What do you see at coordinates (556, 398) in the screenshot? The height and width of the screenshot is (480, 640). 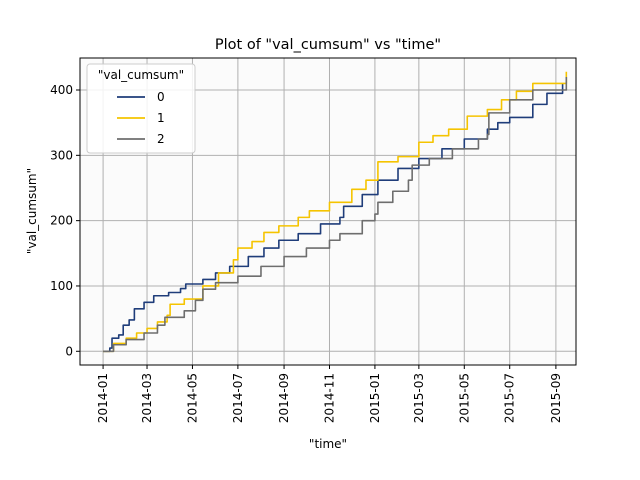 I see `x-tick-label: 2015-09` at bounding box center [556, 398].